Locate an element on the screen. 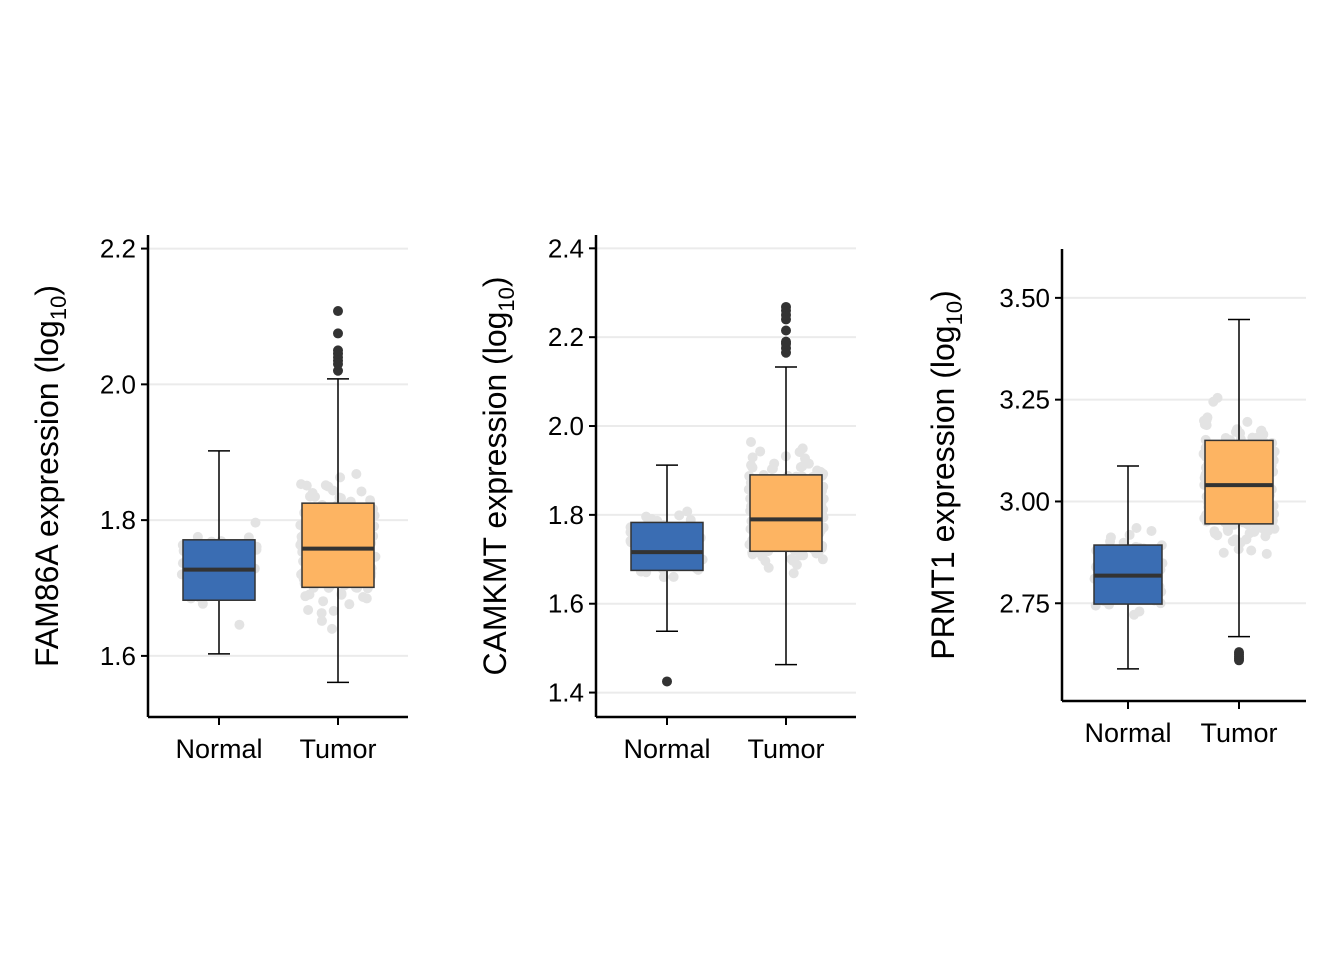 The image size is (1344, 960). y-axis-title: PRMT1 expression (log10) is located at coordinates (946, 474).